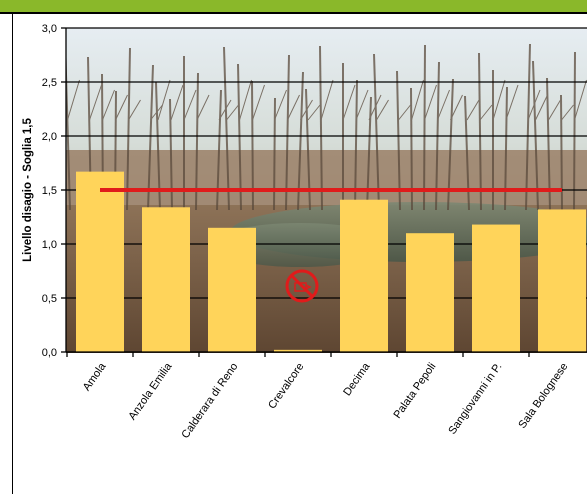  I want to click on y-tick-label: 2,0, so click(49, 137).